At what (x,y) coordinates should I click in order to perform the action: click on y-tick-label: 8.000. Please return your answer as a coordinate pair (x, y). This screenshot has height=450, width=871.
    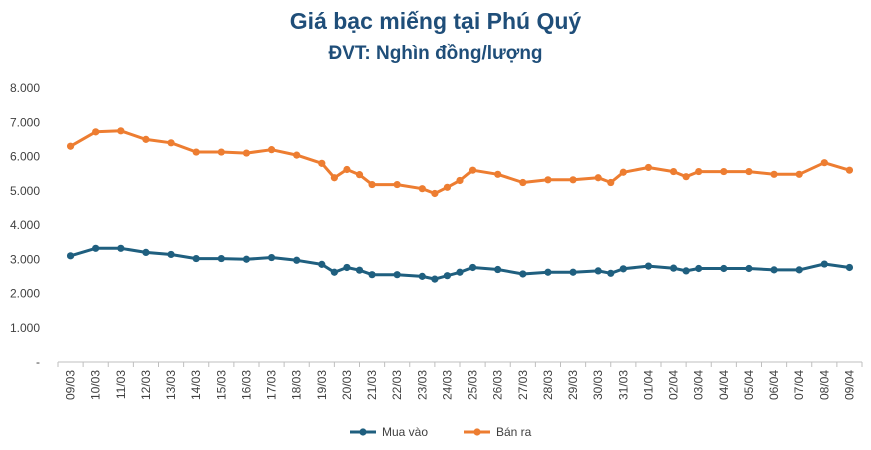
    Looking at the image, I should click on (25, 88).